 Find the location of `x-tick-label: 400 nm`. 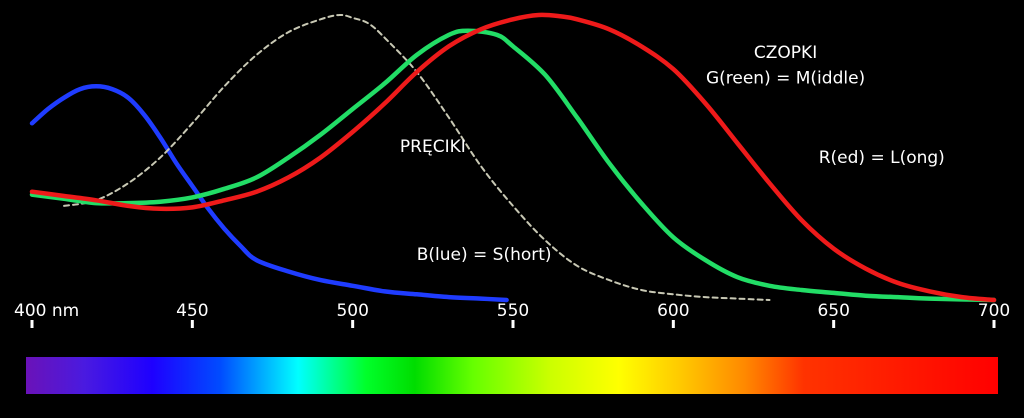

x-tick-label: 400 nm is located at coordinates (46, 311).